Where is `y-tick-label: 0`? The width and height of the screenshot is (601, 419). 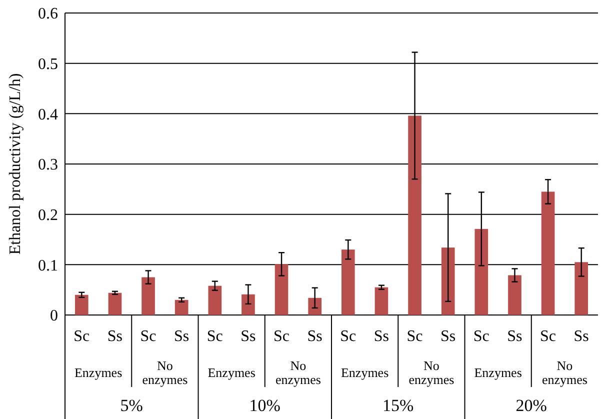 y-tick-label: 0 is located at coordinates (54, 316).